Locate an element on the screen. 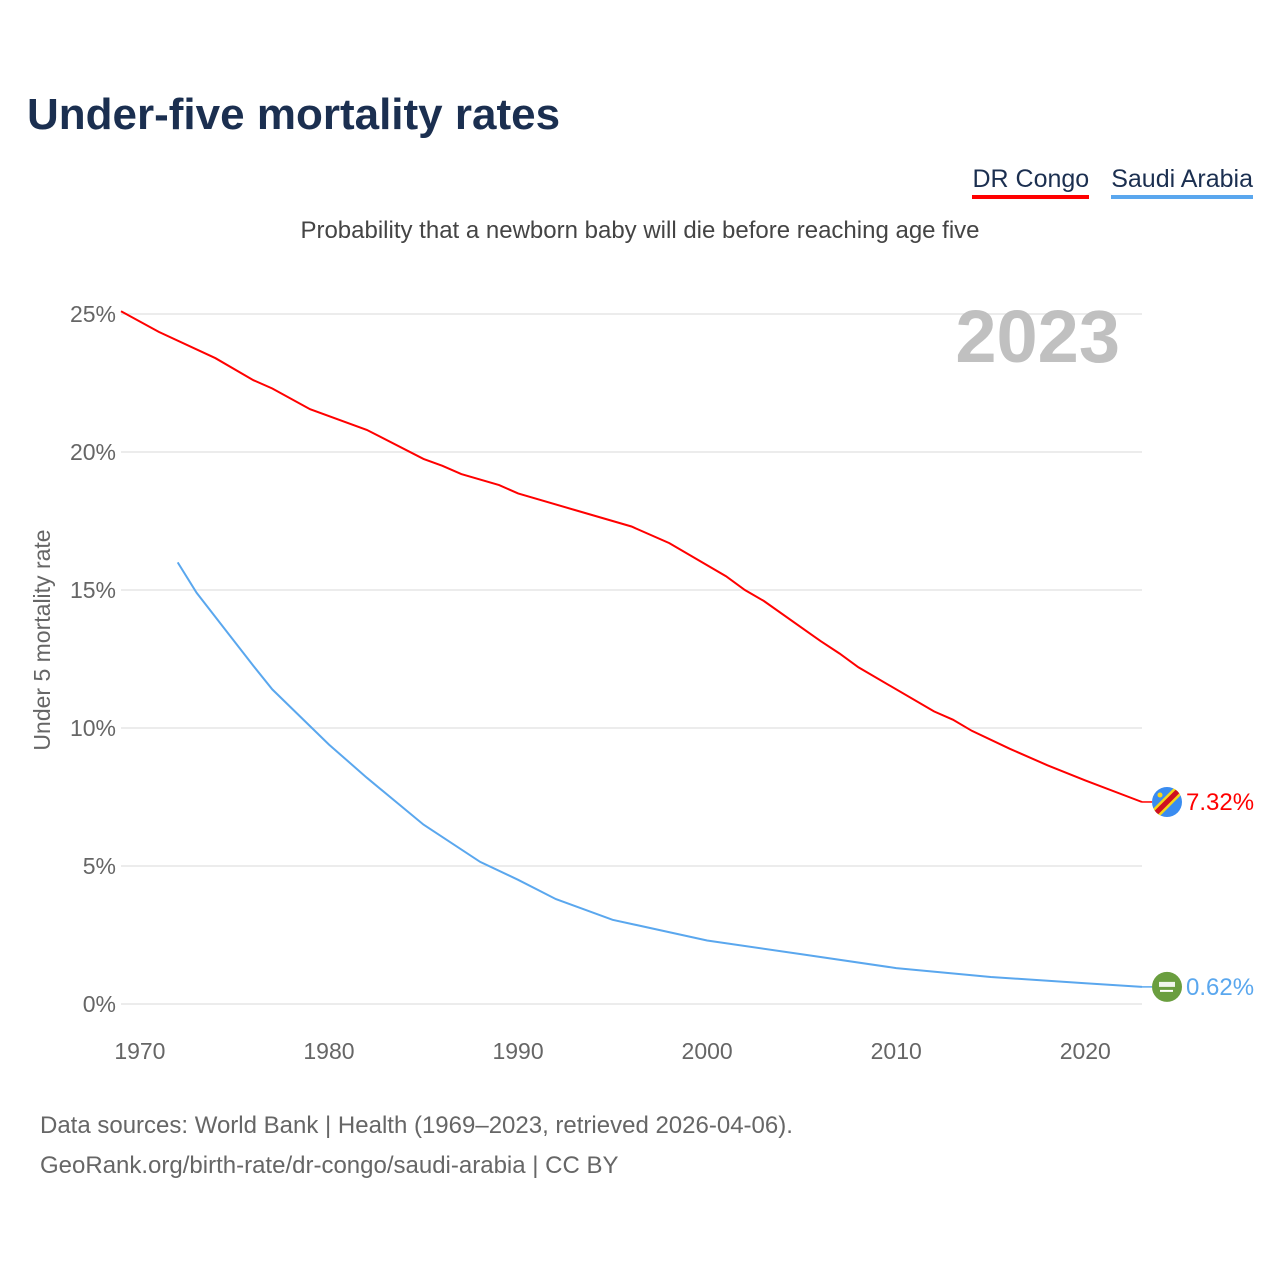  y-tick-label: 5% is located at coordinates (99, 866).